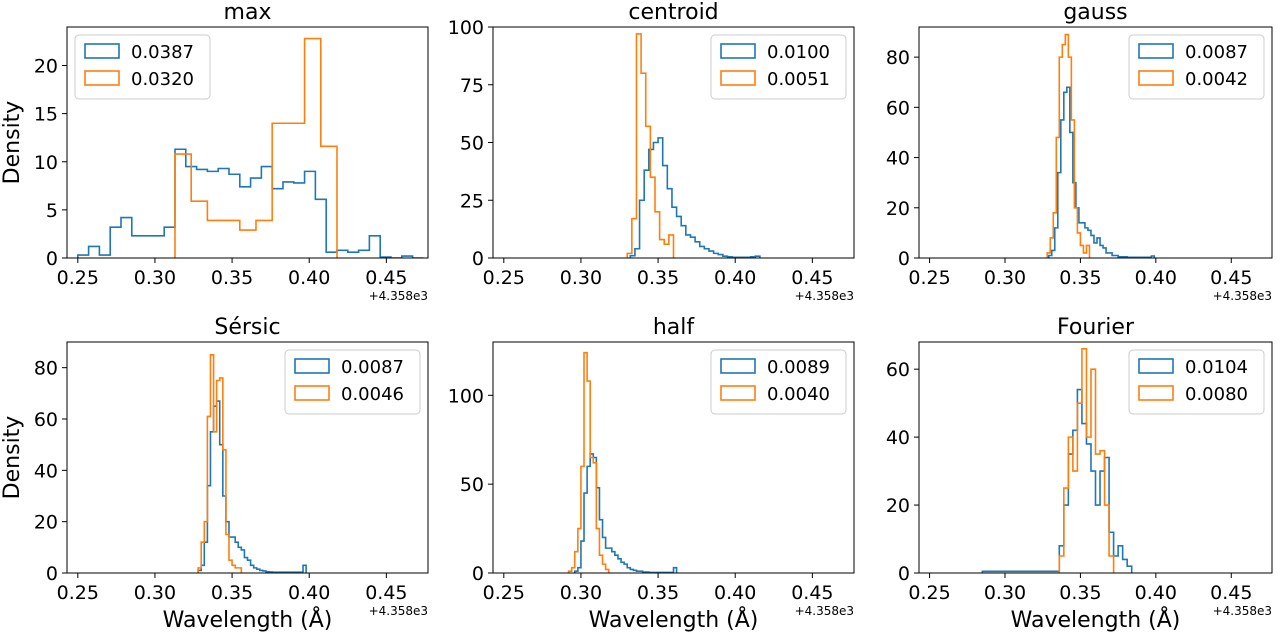 The width and height of the screenshot is (1280, 635). Describe the element at coordinates (12, 143) in the screenshot. I see `y-axis-label: Density` at that location.